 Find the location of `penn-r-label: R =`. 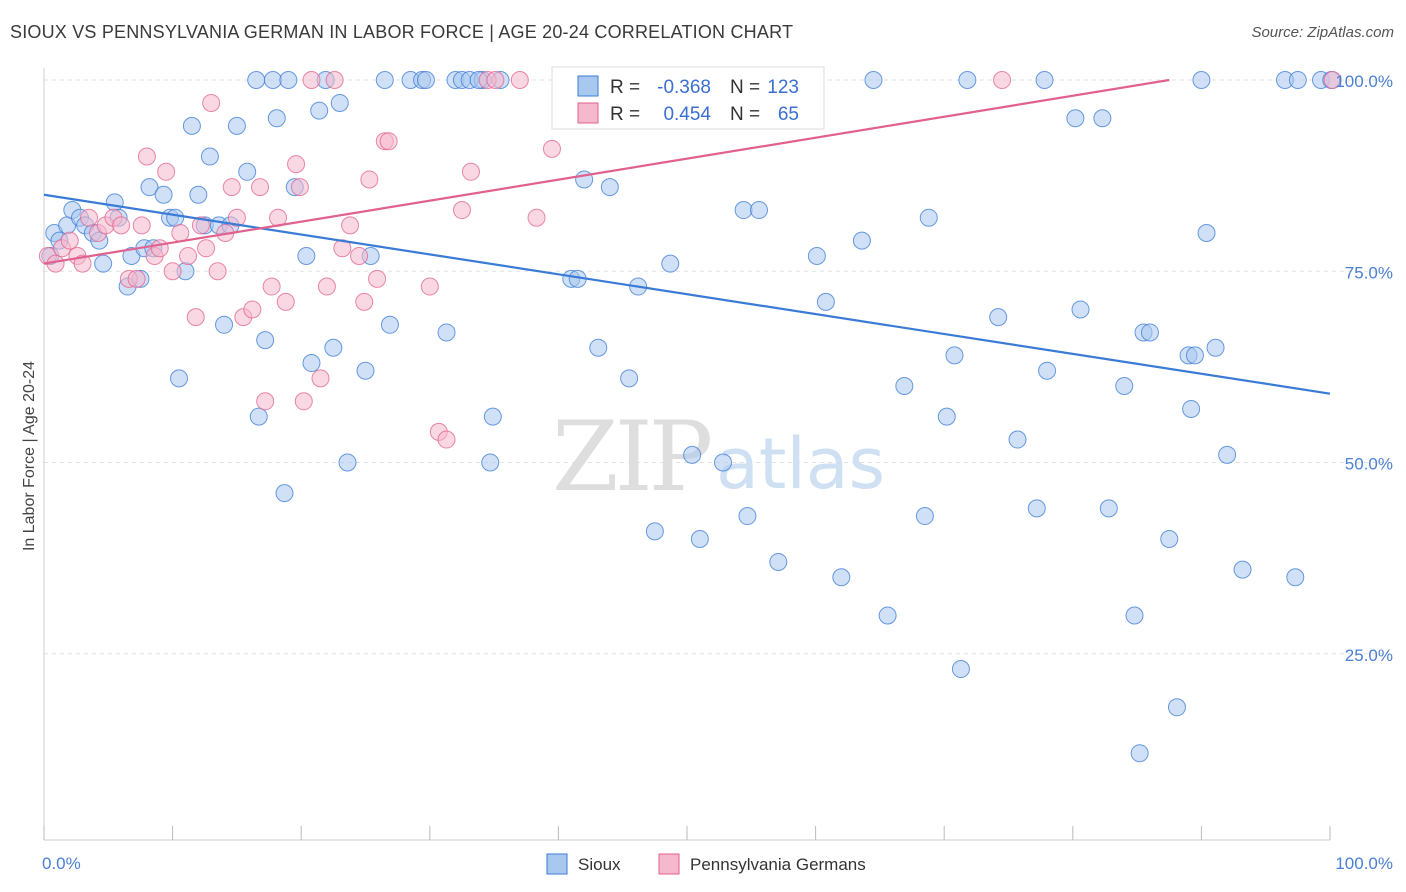

penn-r-label: R = is located at coordinates (625, 114).